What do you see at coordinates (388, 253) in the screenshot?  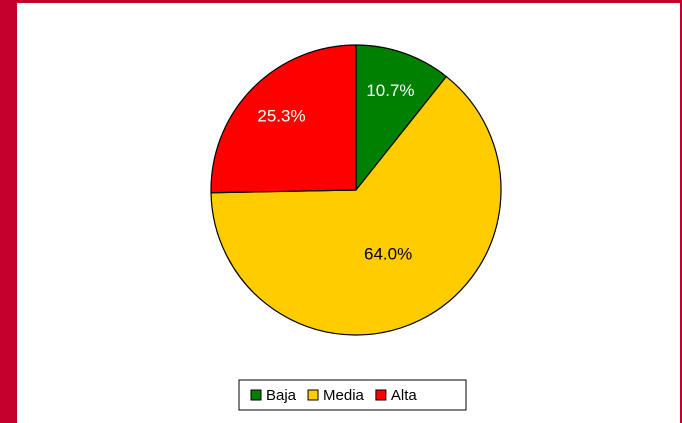 I see `data-label: 64.0%` at bounding box center [388, 253].